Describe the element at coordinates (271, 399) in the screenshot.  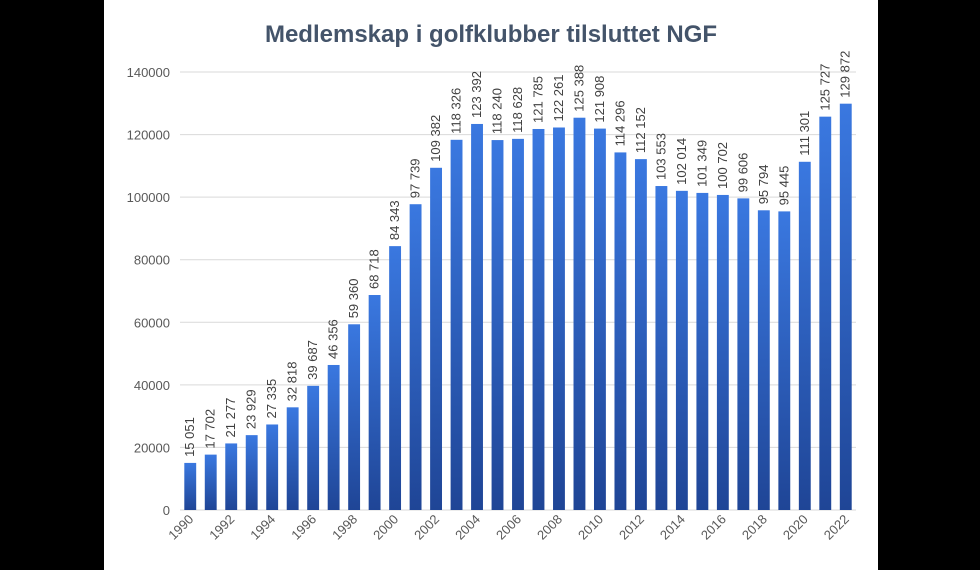
I see `data-label: 27 335` at that location.